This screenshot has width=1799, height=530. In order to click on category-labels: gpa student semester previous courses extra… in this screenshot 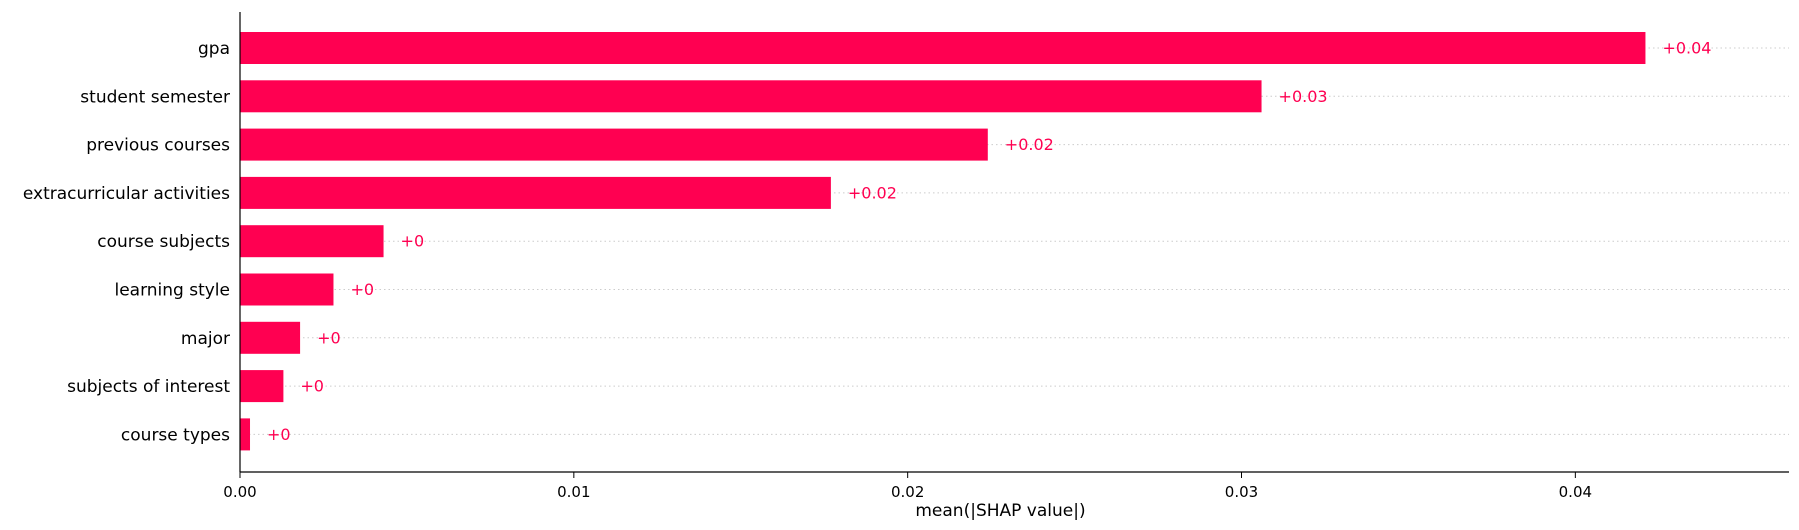, I will do `click(126, 242)`.